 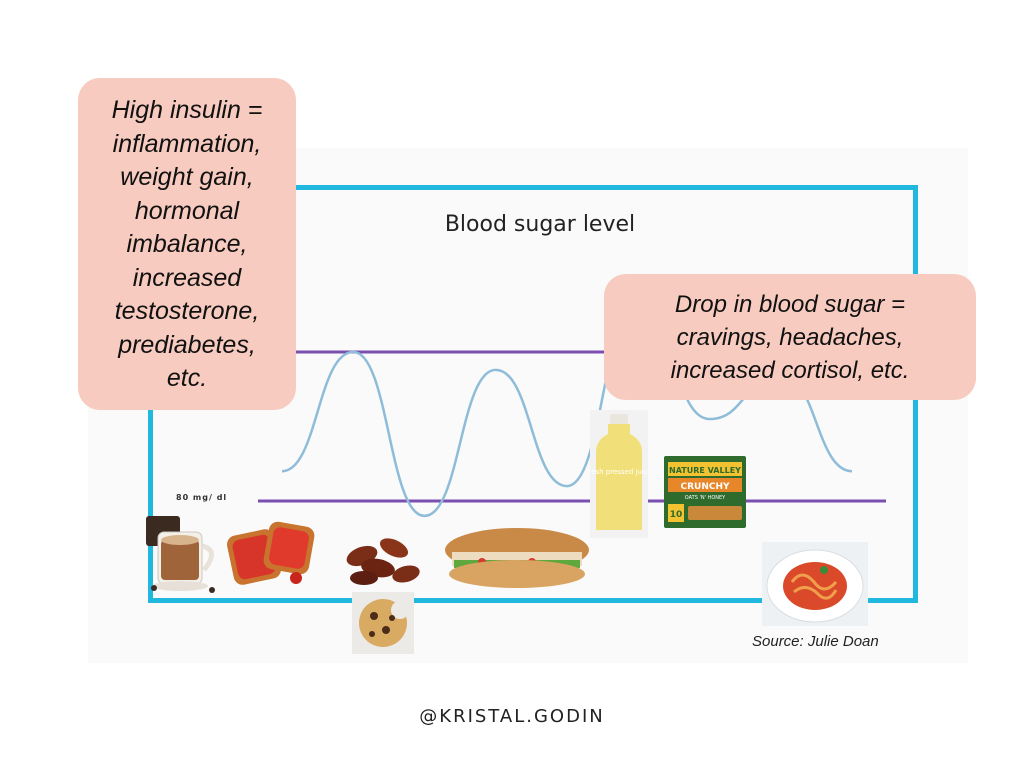 What do you see at coordinates (187, 110) in the screenshot?
I see `callout-line: High insulin =` at bounding box center [187, 110].